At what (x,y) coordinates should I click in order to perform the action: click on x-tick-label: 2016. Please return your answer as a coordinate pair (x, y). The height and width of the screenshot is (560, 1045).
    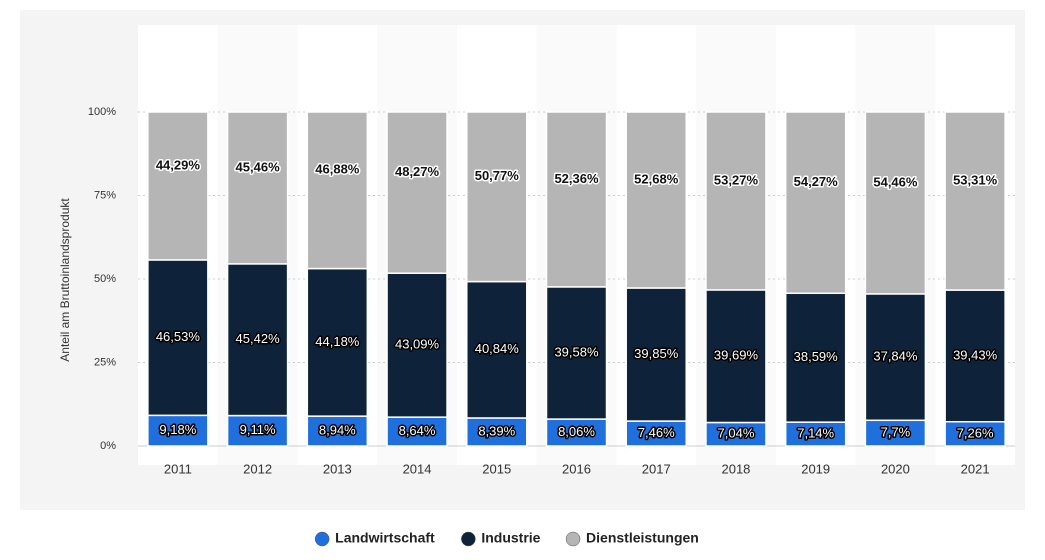
    Looking at the image, I should click on (576, 468).